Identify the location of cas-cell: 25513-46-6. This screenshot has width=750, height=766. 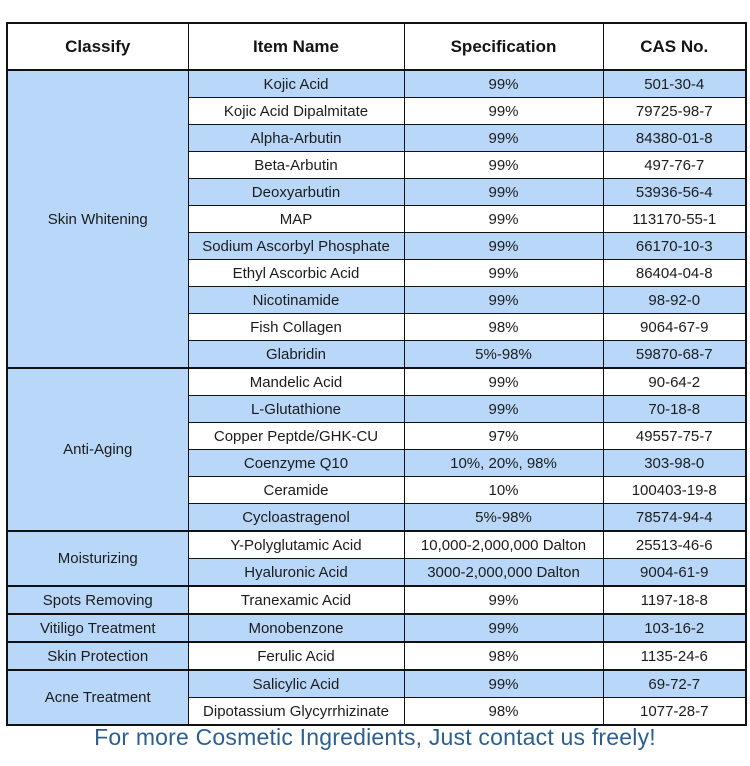
(674, 544).